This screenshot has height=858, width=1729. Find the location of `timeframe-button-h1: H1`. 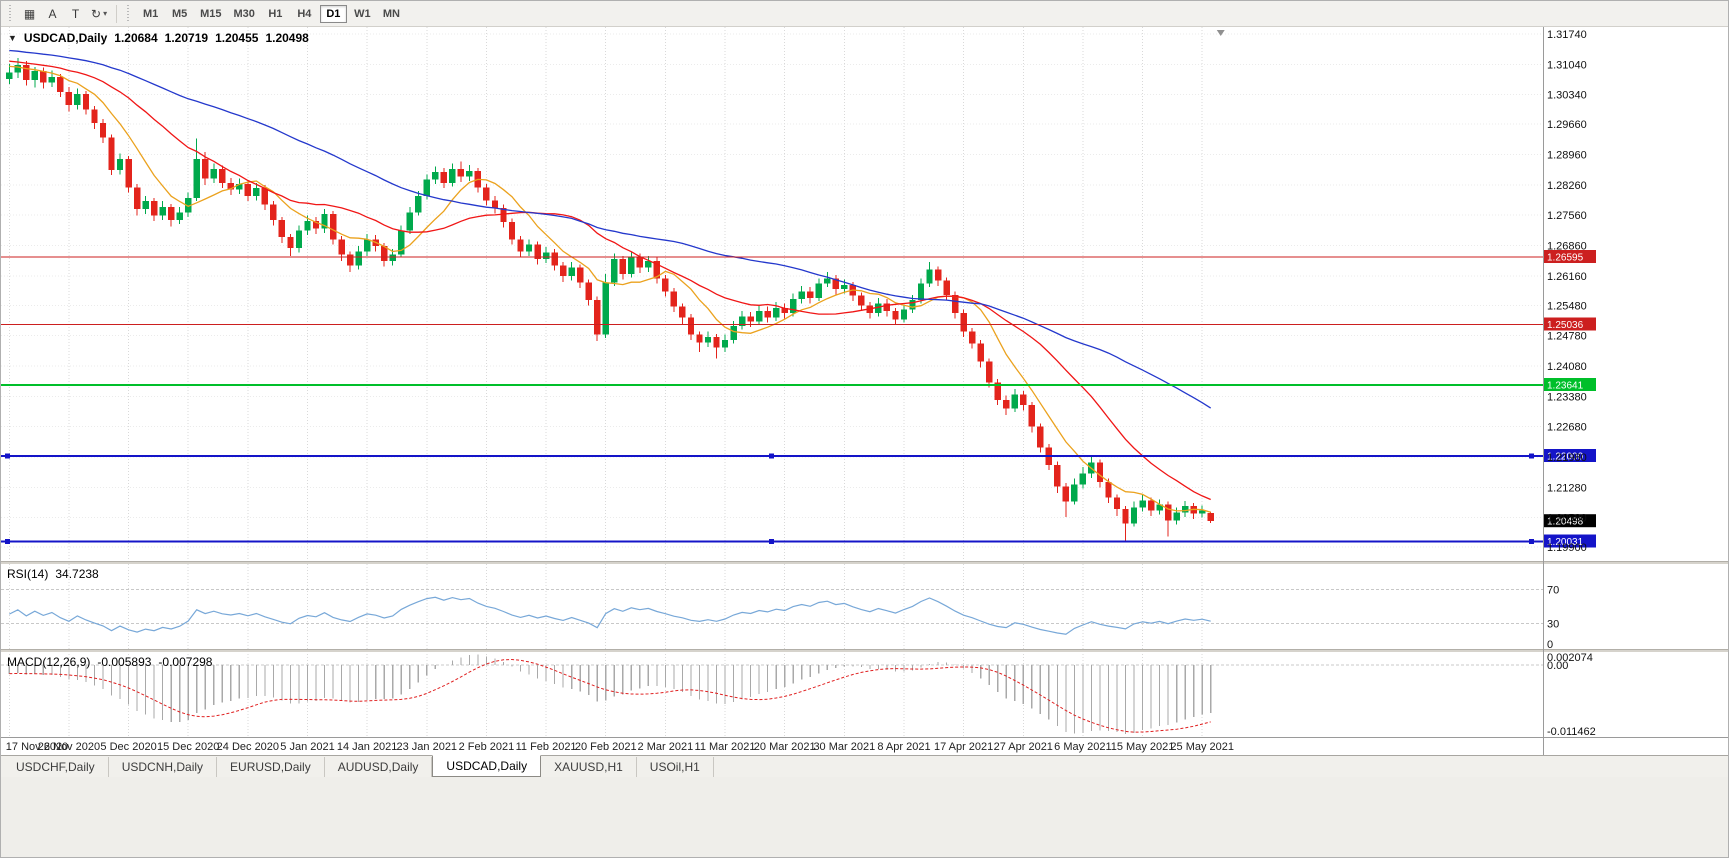

timeframe-button-h1: H1 is located at coordinates (275, 13).